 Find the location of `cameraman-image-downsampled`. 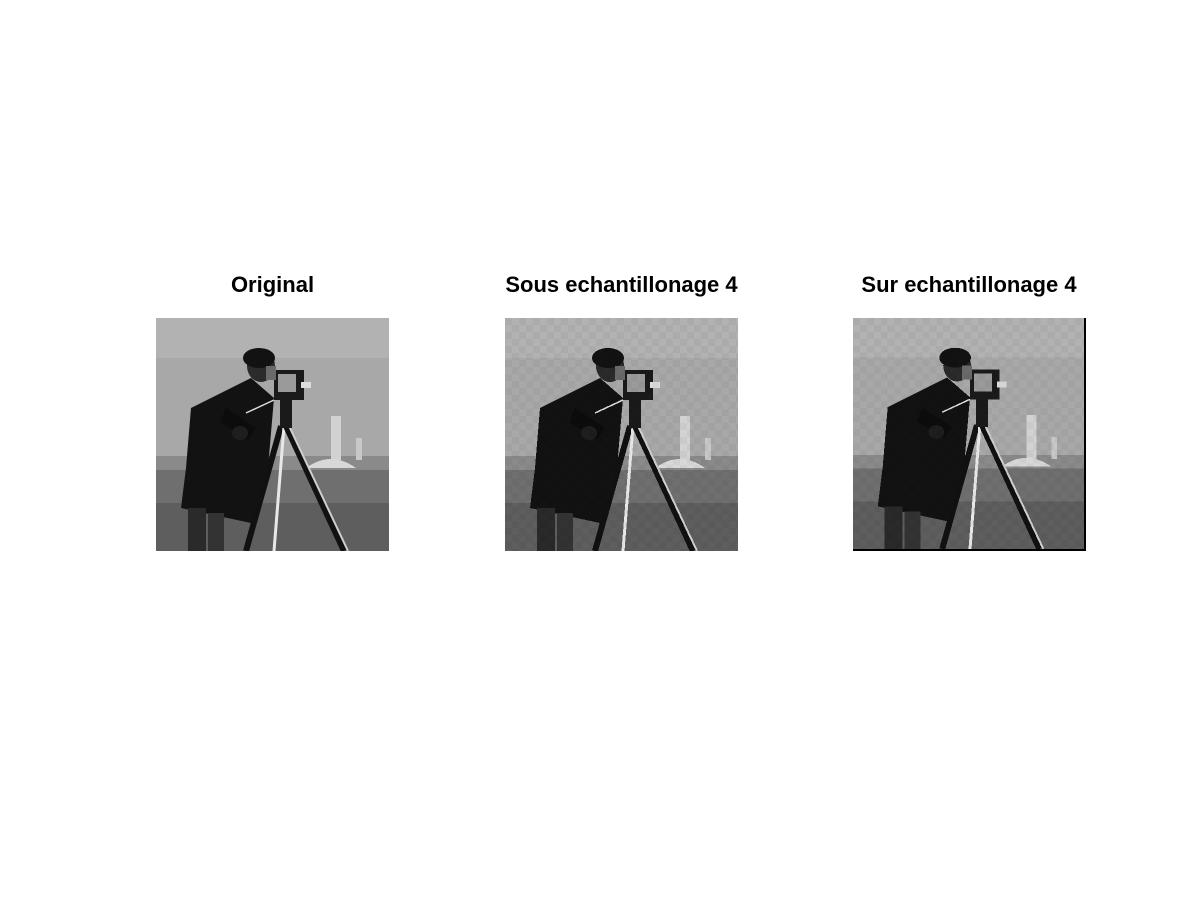

cameraman-image-downsampled is located at coordinates (621, 434).